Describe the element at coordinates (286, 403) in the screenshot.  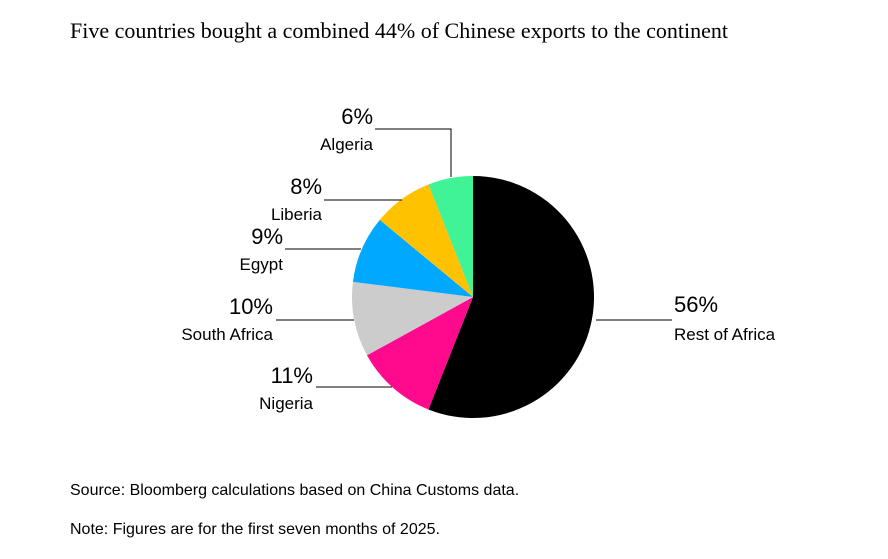
I see `data-label-category: Nigeria` at that location.